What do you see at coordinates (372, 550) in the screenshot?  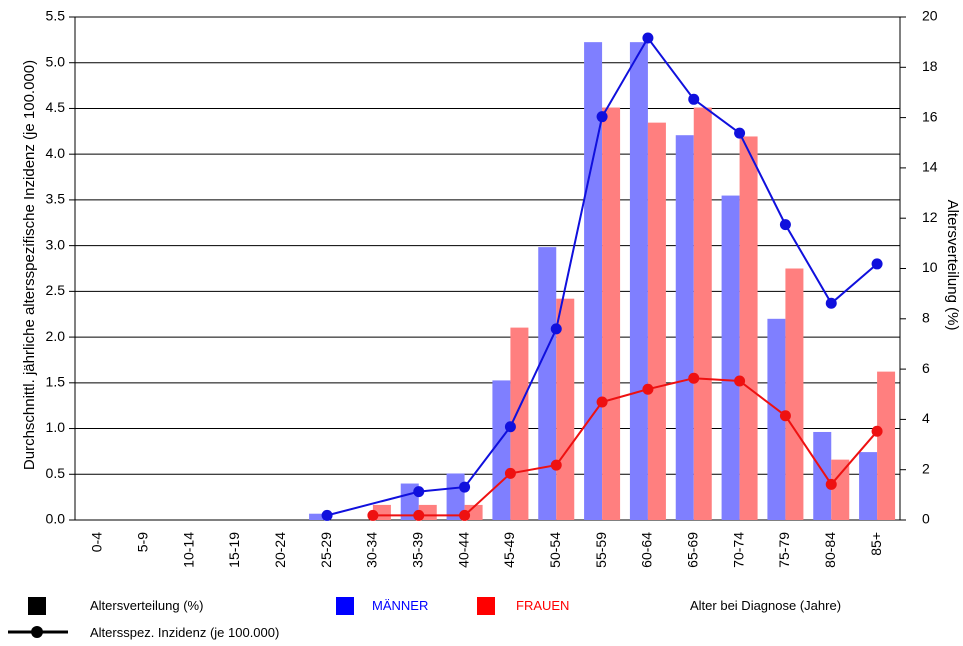 I see `x-tick-label: 30-34` at bounding box center [372, 550].